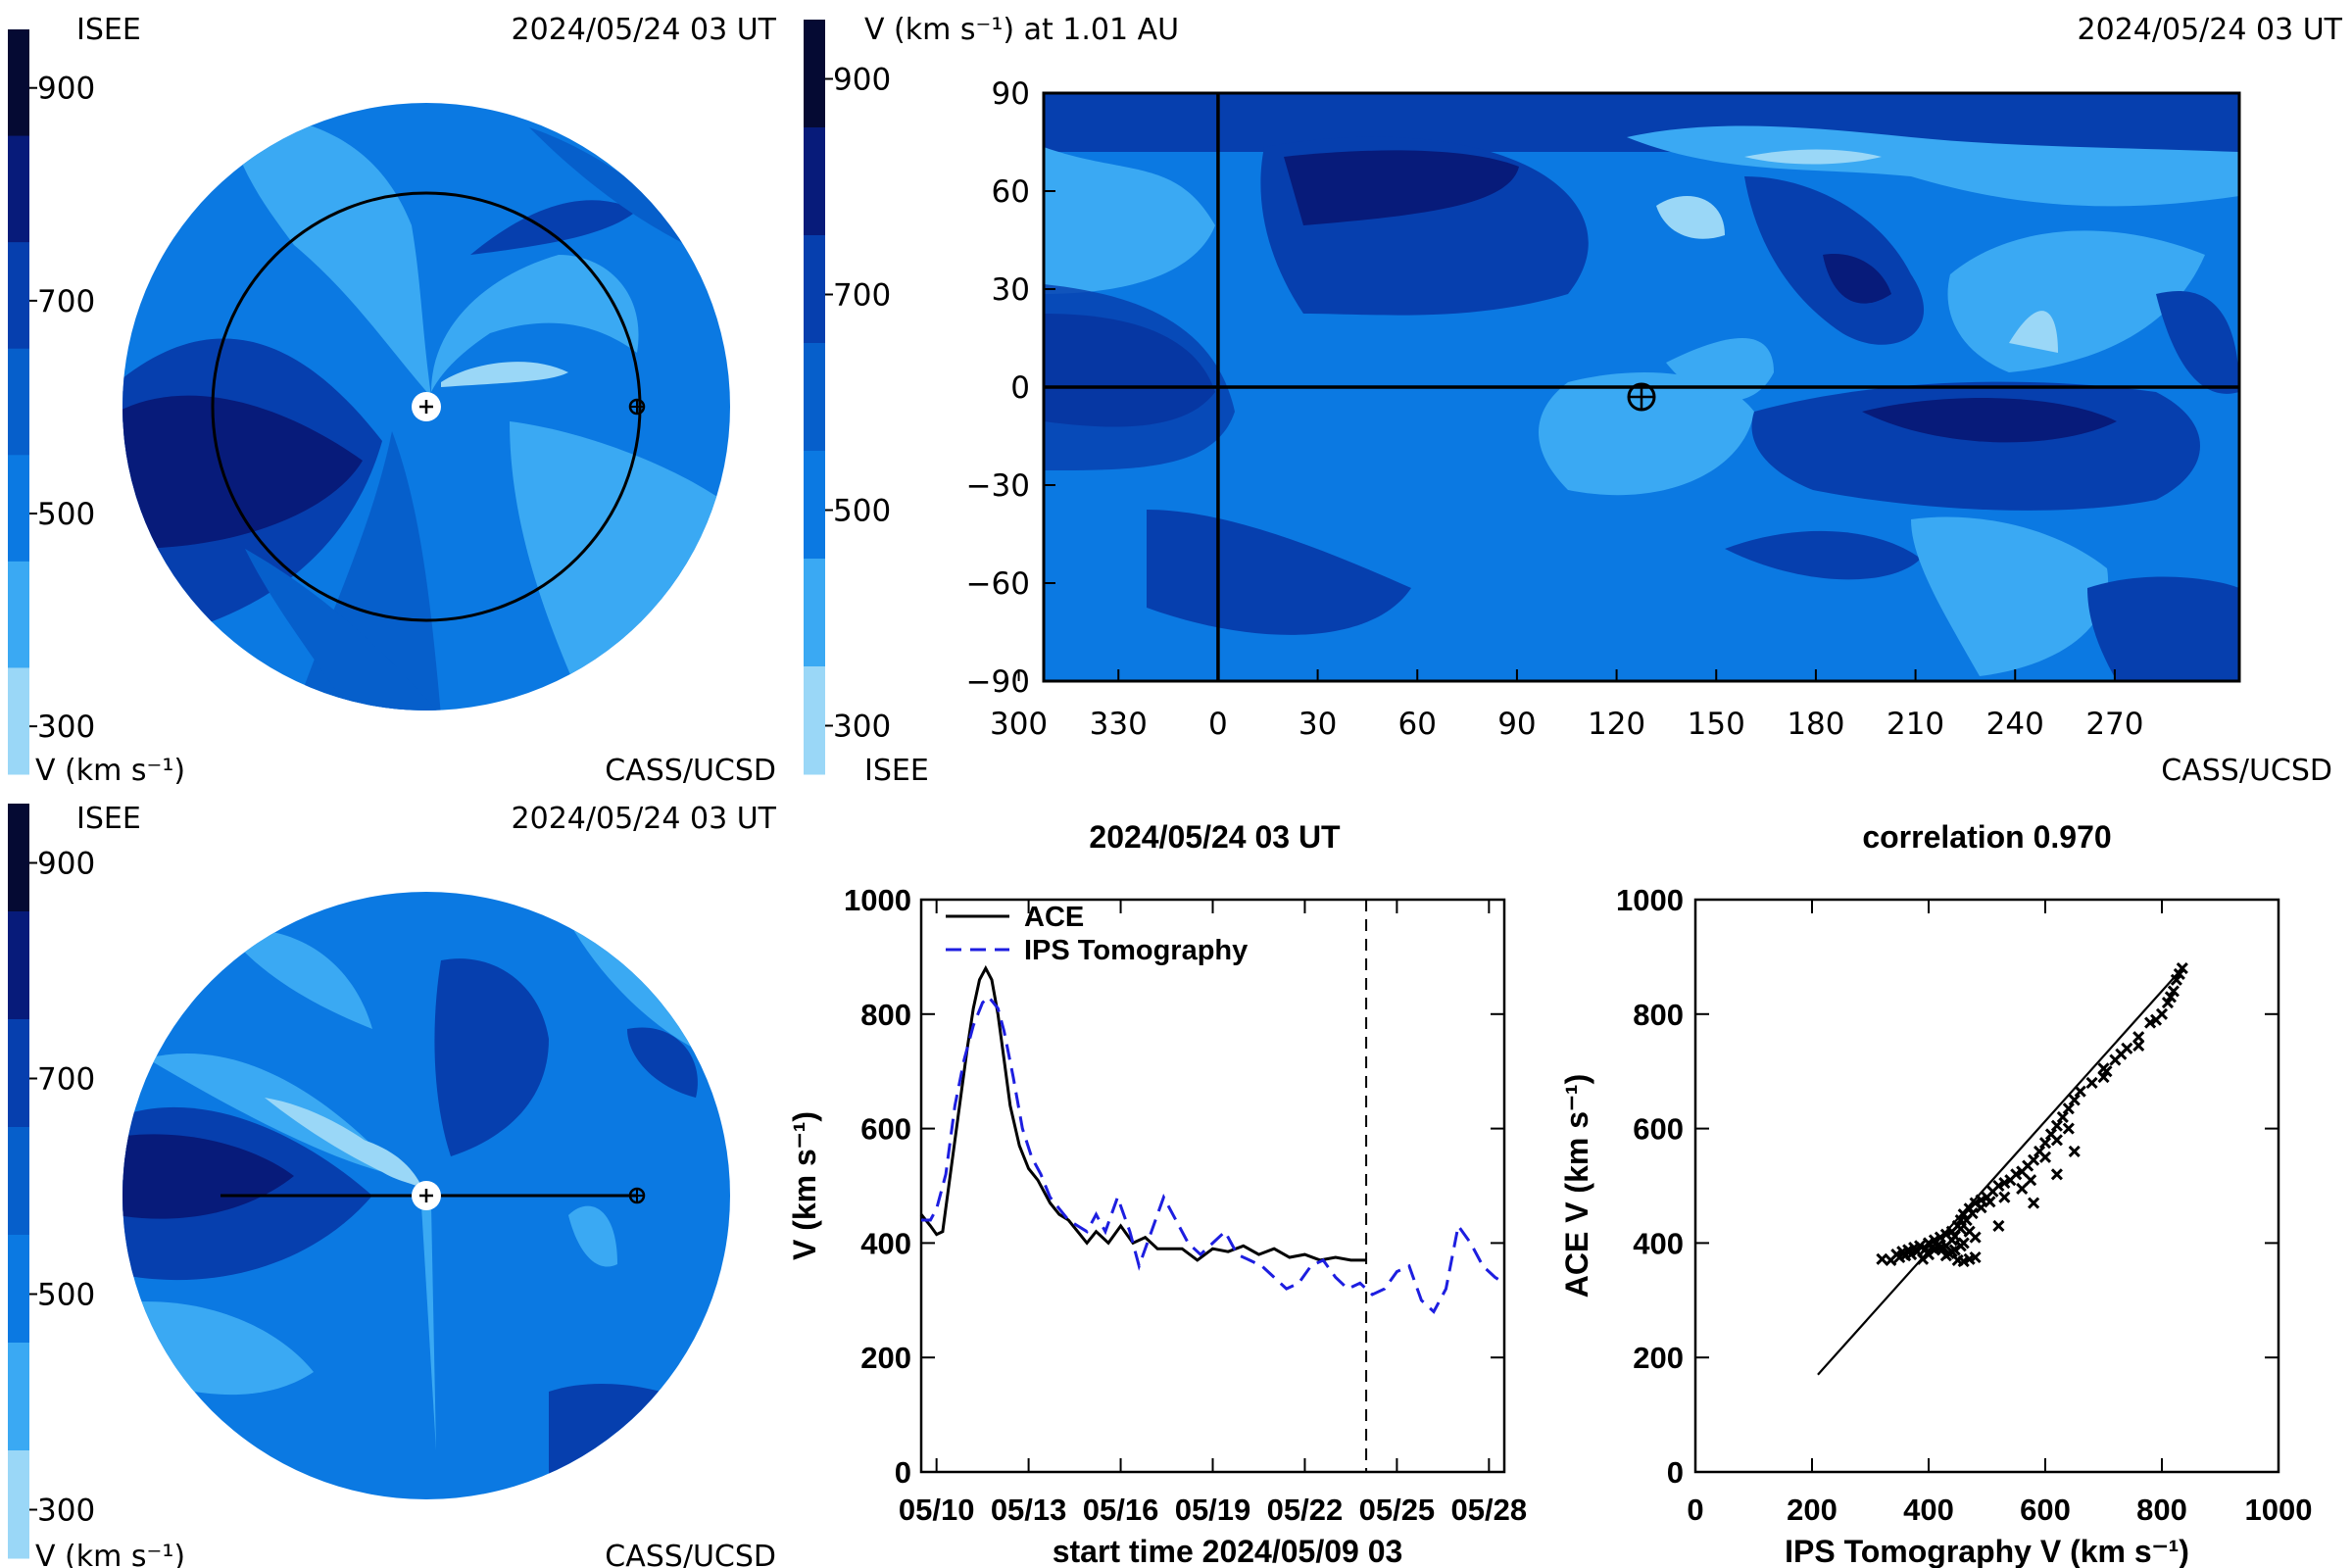  Describe the element at coordinates (690, 771) in the screenshot. I see `org-label-right: CASS/UCSD` at that location.